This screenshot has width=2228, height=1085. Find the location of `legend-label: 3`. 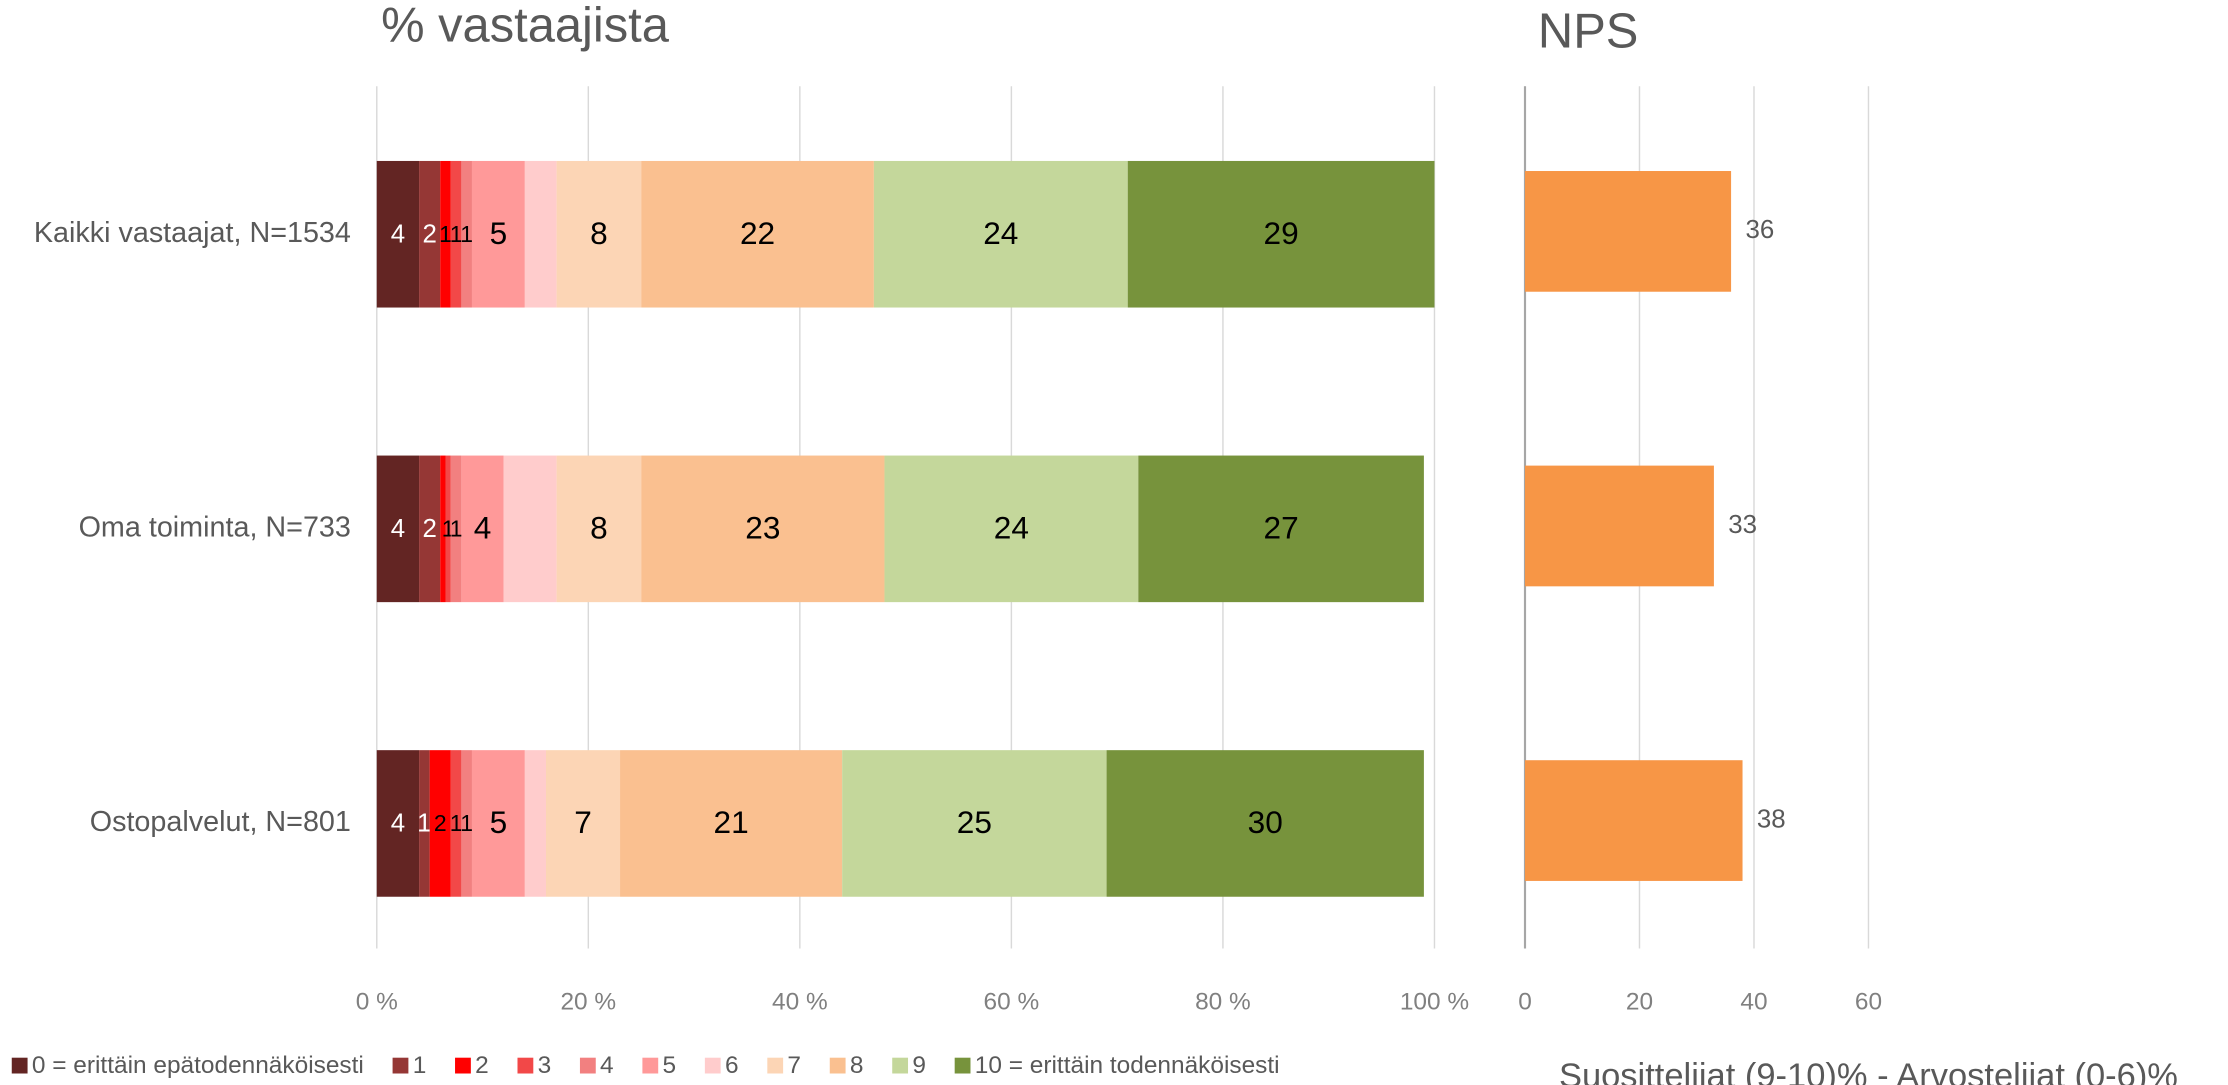

legend-label: 3 is located at coordinates (545, 1065).